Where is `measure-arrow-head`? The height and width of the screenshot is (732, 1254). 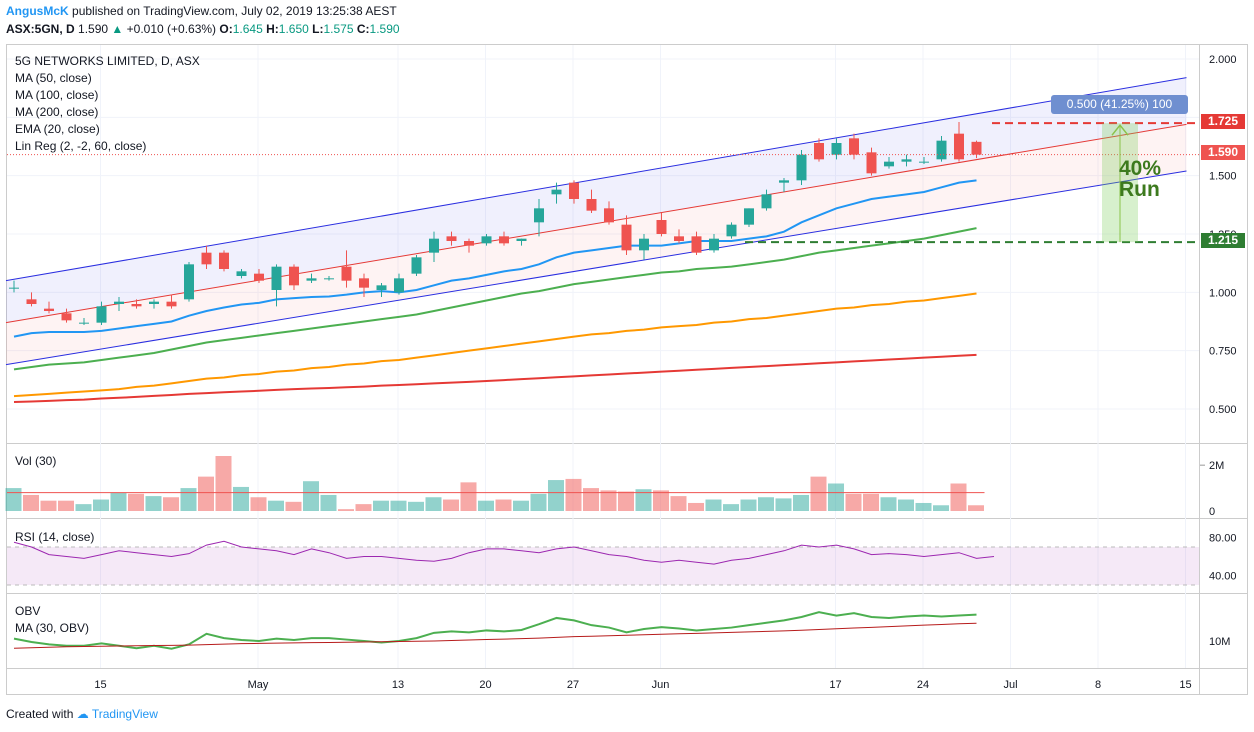
measure-arrow-head is located at coordinates (1120, 129).